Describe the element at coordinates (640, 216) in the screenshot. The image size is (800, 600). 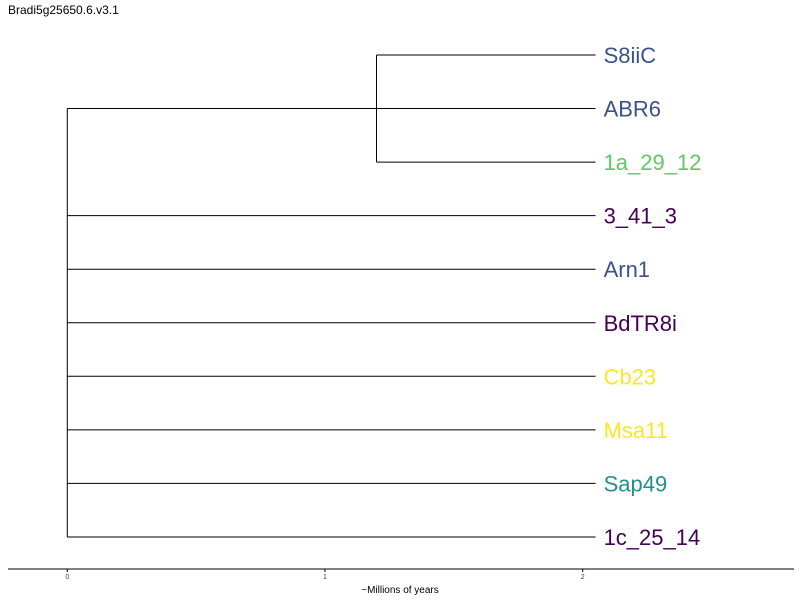
I see `leaf-label: 3_41_3` at that location.